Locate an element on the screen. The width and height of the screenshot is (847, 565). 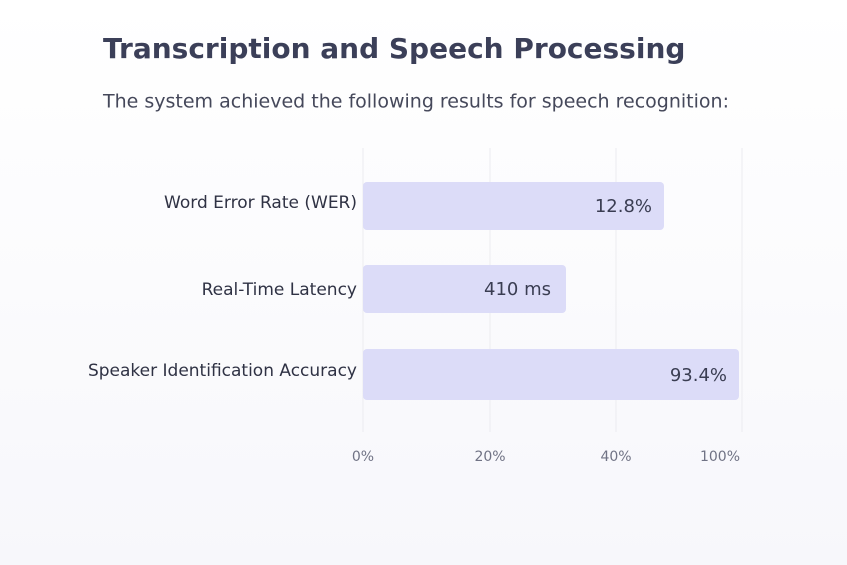
x-tick-label: 20% is located at coordinates (489, 457).